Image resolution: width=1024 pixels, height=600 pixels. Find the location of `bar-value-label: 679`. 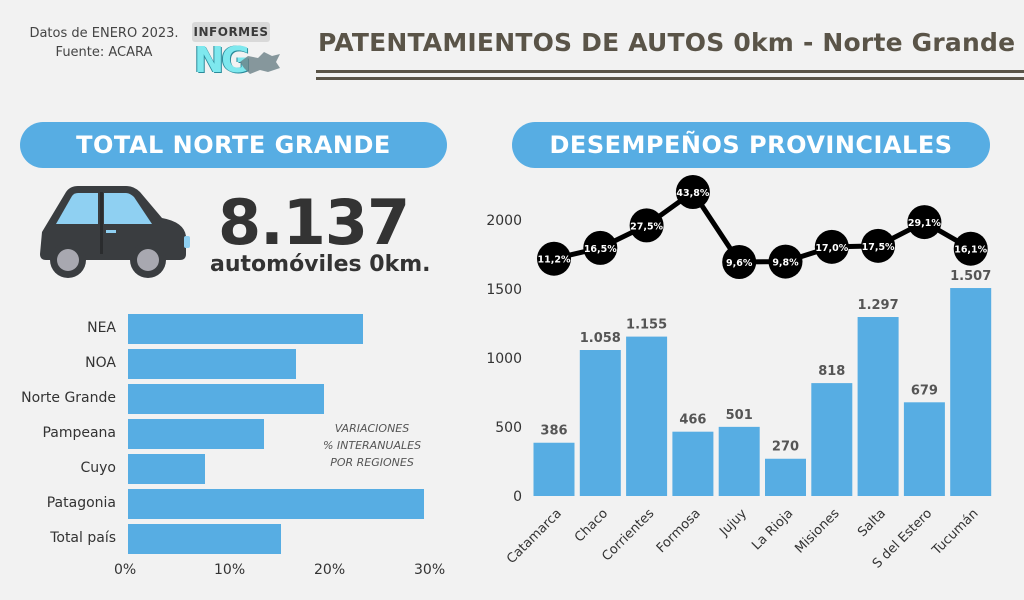

bar-value-label: 679 is located at coordinates (924, 390).